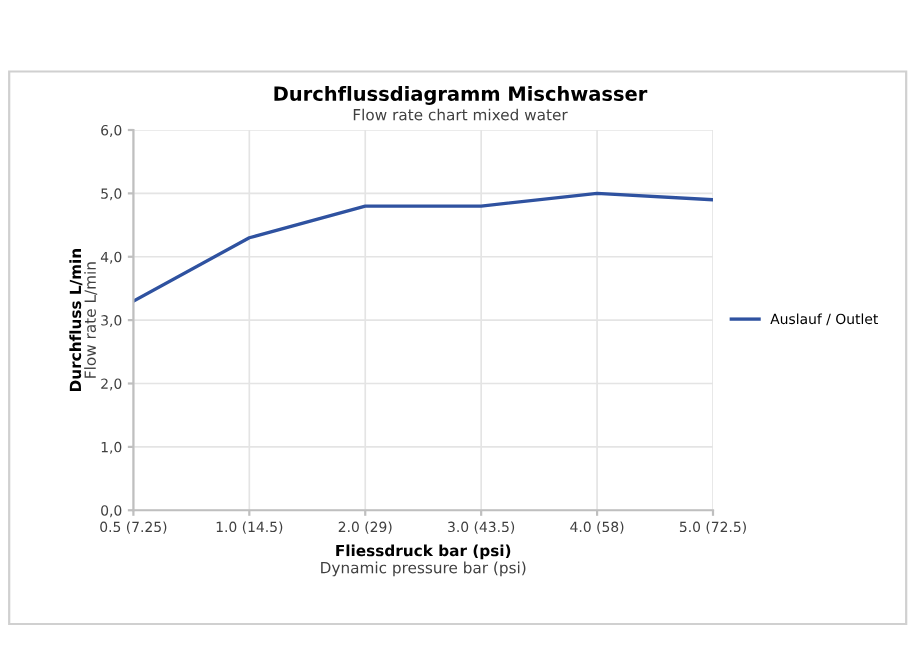  Describe the element at coordinates (461, 95) in the screenshot. I see `chart-title: Durchflussdiagramm Mischwasser` at that location.